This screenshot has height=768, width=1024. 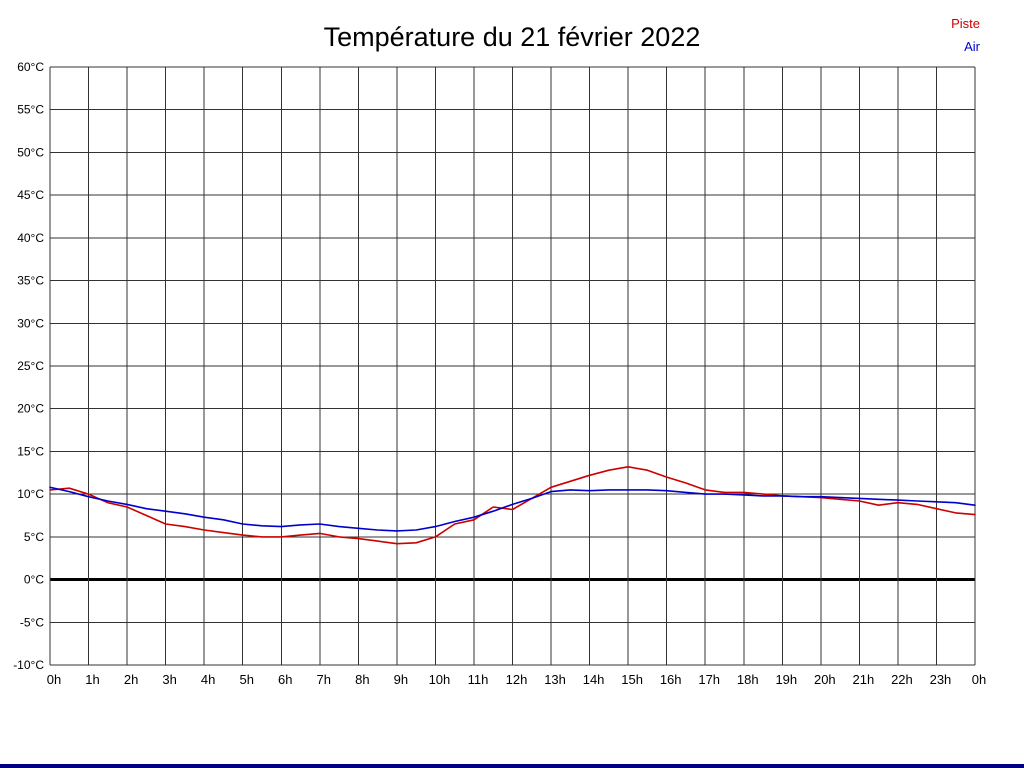 What do you see at coordinates (594, 679) in the screenshot?
I see `x-axis-tick-label: 14h` at bounding box center [594, 679].